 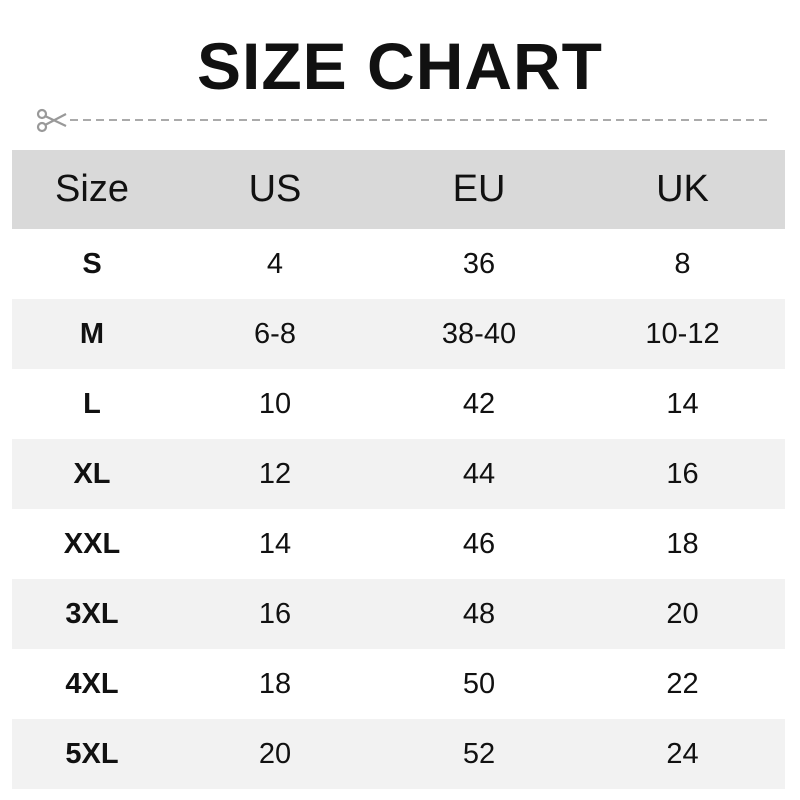 I want to click on table-row: 3XL 16 48 20, so click(x=398, y=614).